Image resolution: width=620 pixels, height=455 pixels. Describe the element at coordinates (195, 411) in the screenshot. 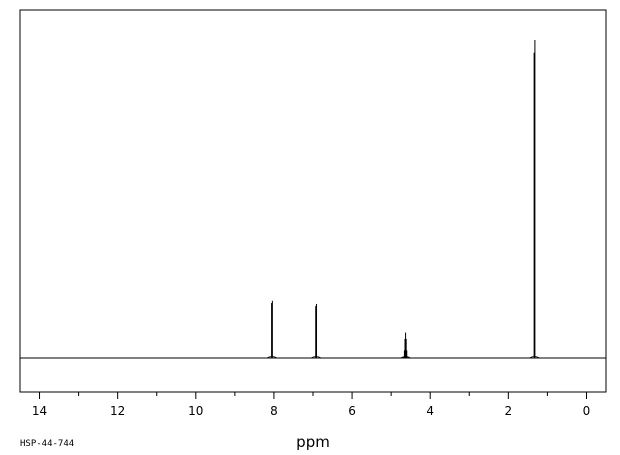

I see `tick-label: 10` at that location.